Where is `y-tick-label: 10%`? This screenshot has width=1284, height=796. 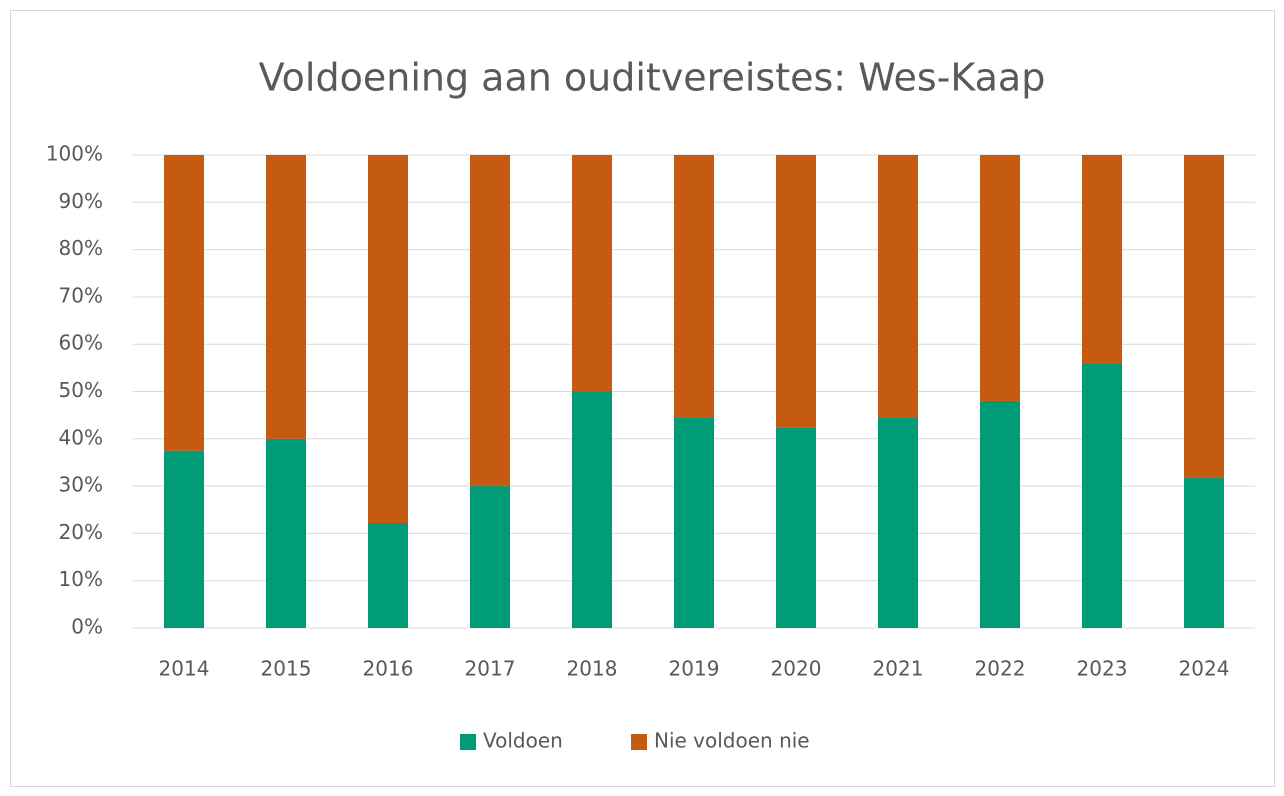
y-tick-label: 10% is located at coordinates (81, 579).